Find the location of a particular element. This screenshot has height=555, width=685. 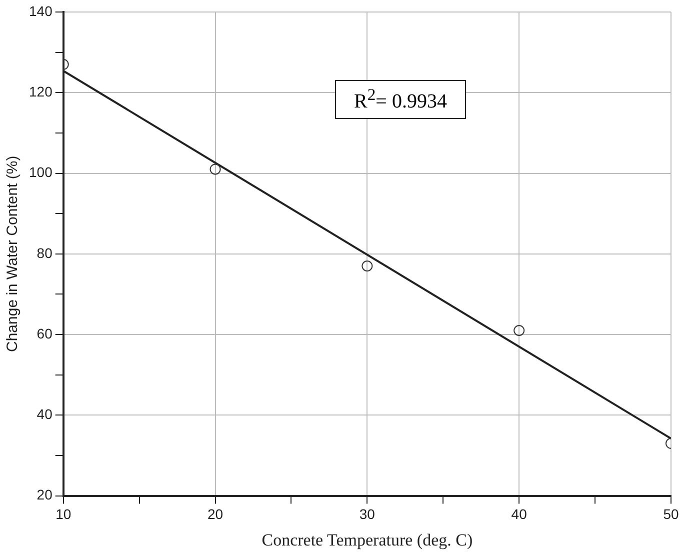

y-tick-label: 80 is located at coordinates (44, 252).